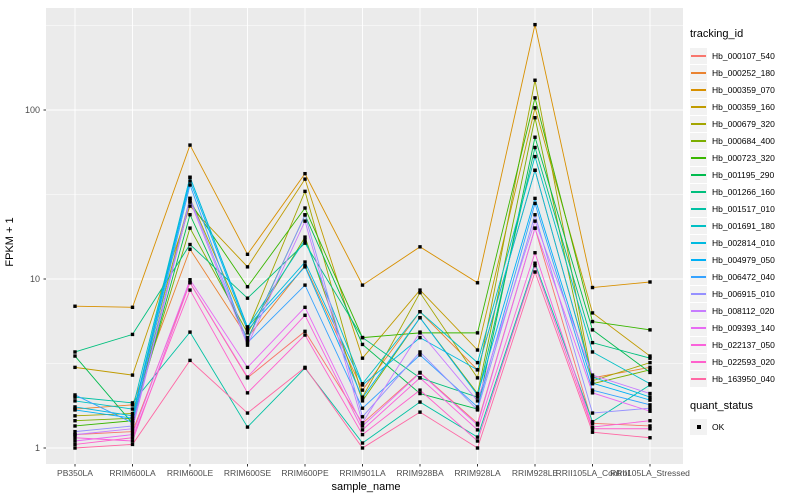 The height and width of the screenshot is (500, 800). I want to click on legend-item-label: Hb_008112_020, so click(743, 310).